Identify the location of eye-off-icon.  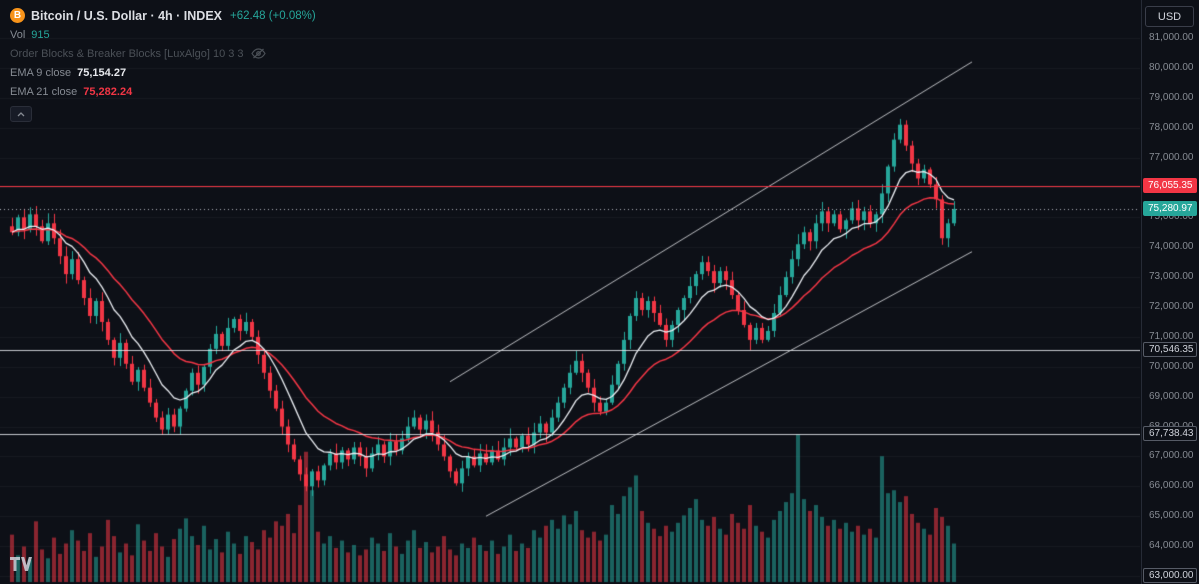
(258, 53).